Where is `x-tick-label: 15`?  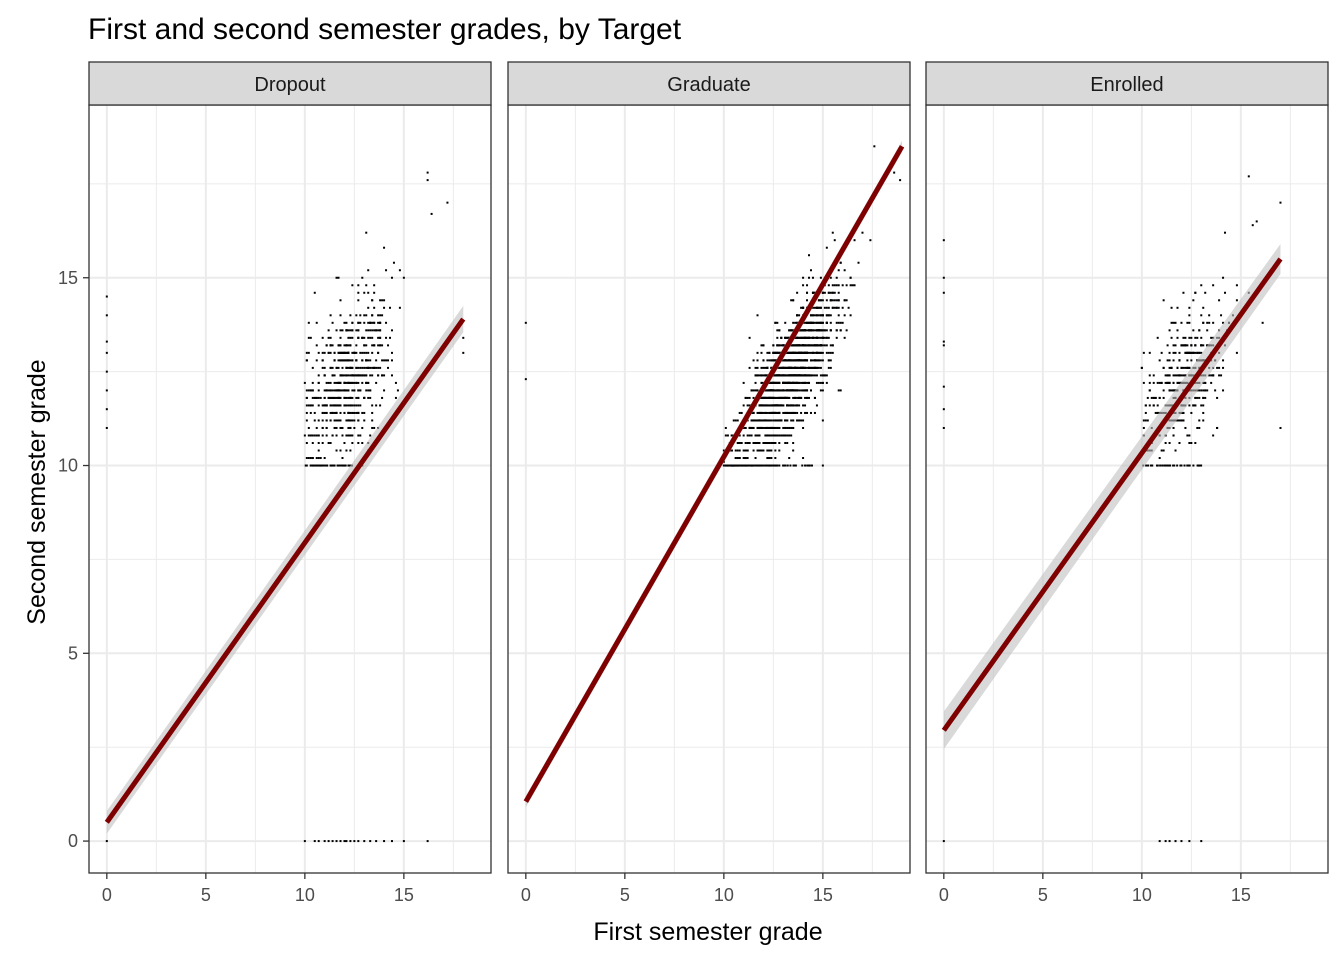 x-tick-label: 15 is located at coordinates (823, 895).